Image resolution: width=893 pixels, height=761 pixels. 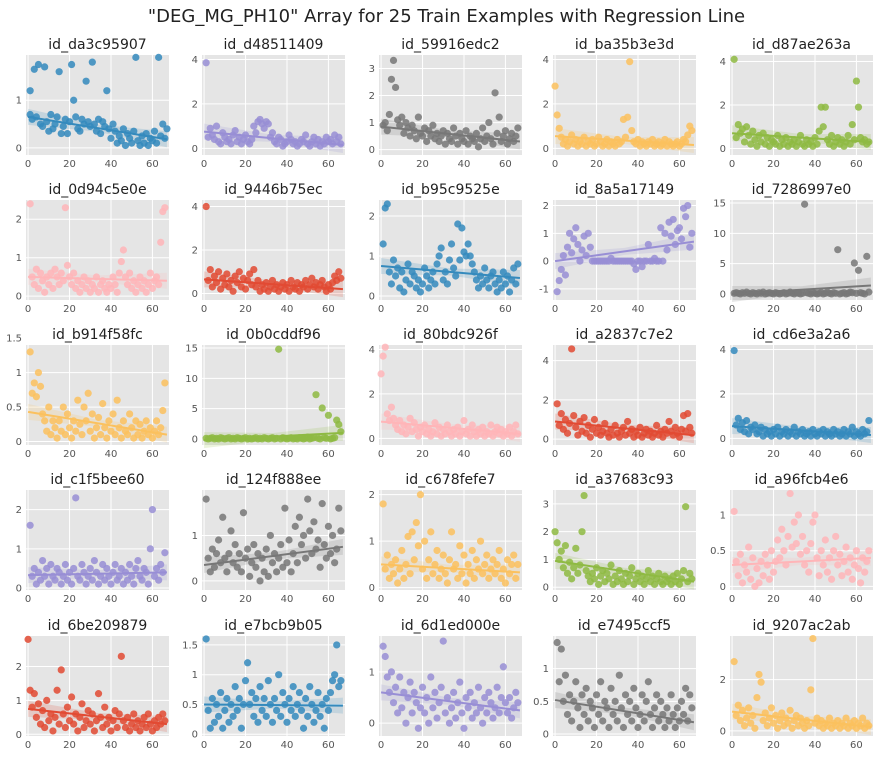 I want to click on y-tick-label: 2, so click(x=546, y=532).